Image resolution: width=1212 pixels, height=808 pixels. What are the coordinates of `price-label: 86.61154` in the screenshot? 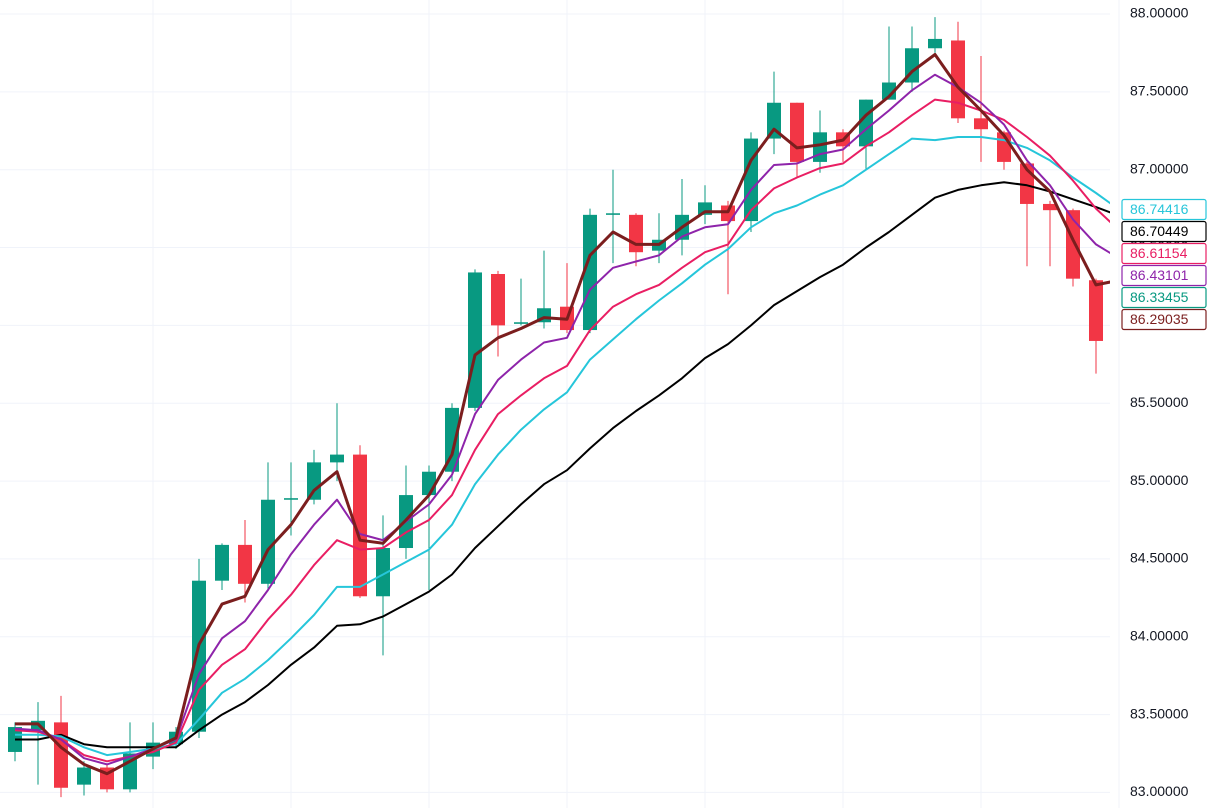 It's located at (1159, 253).